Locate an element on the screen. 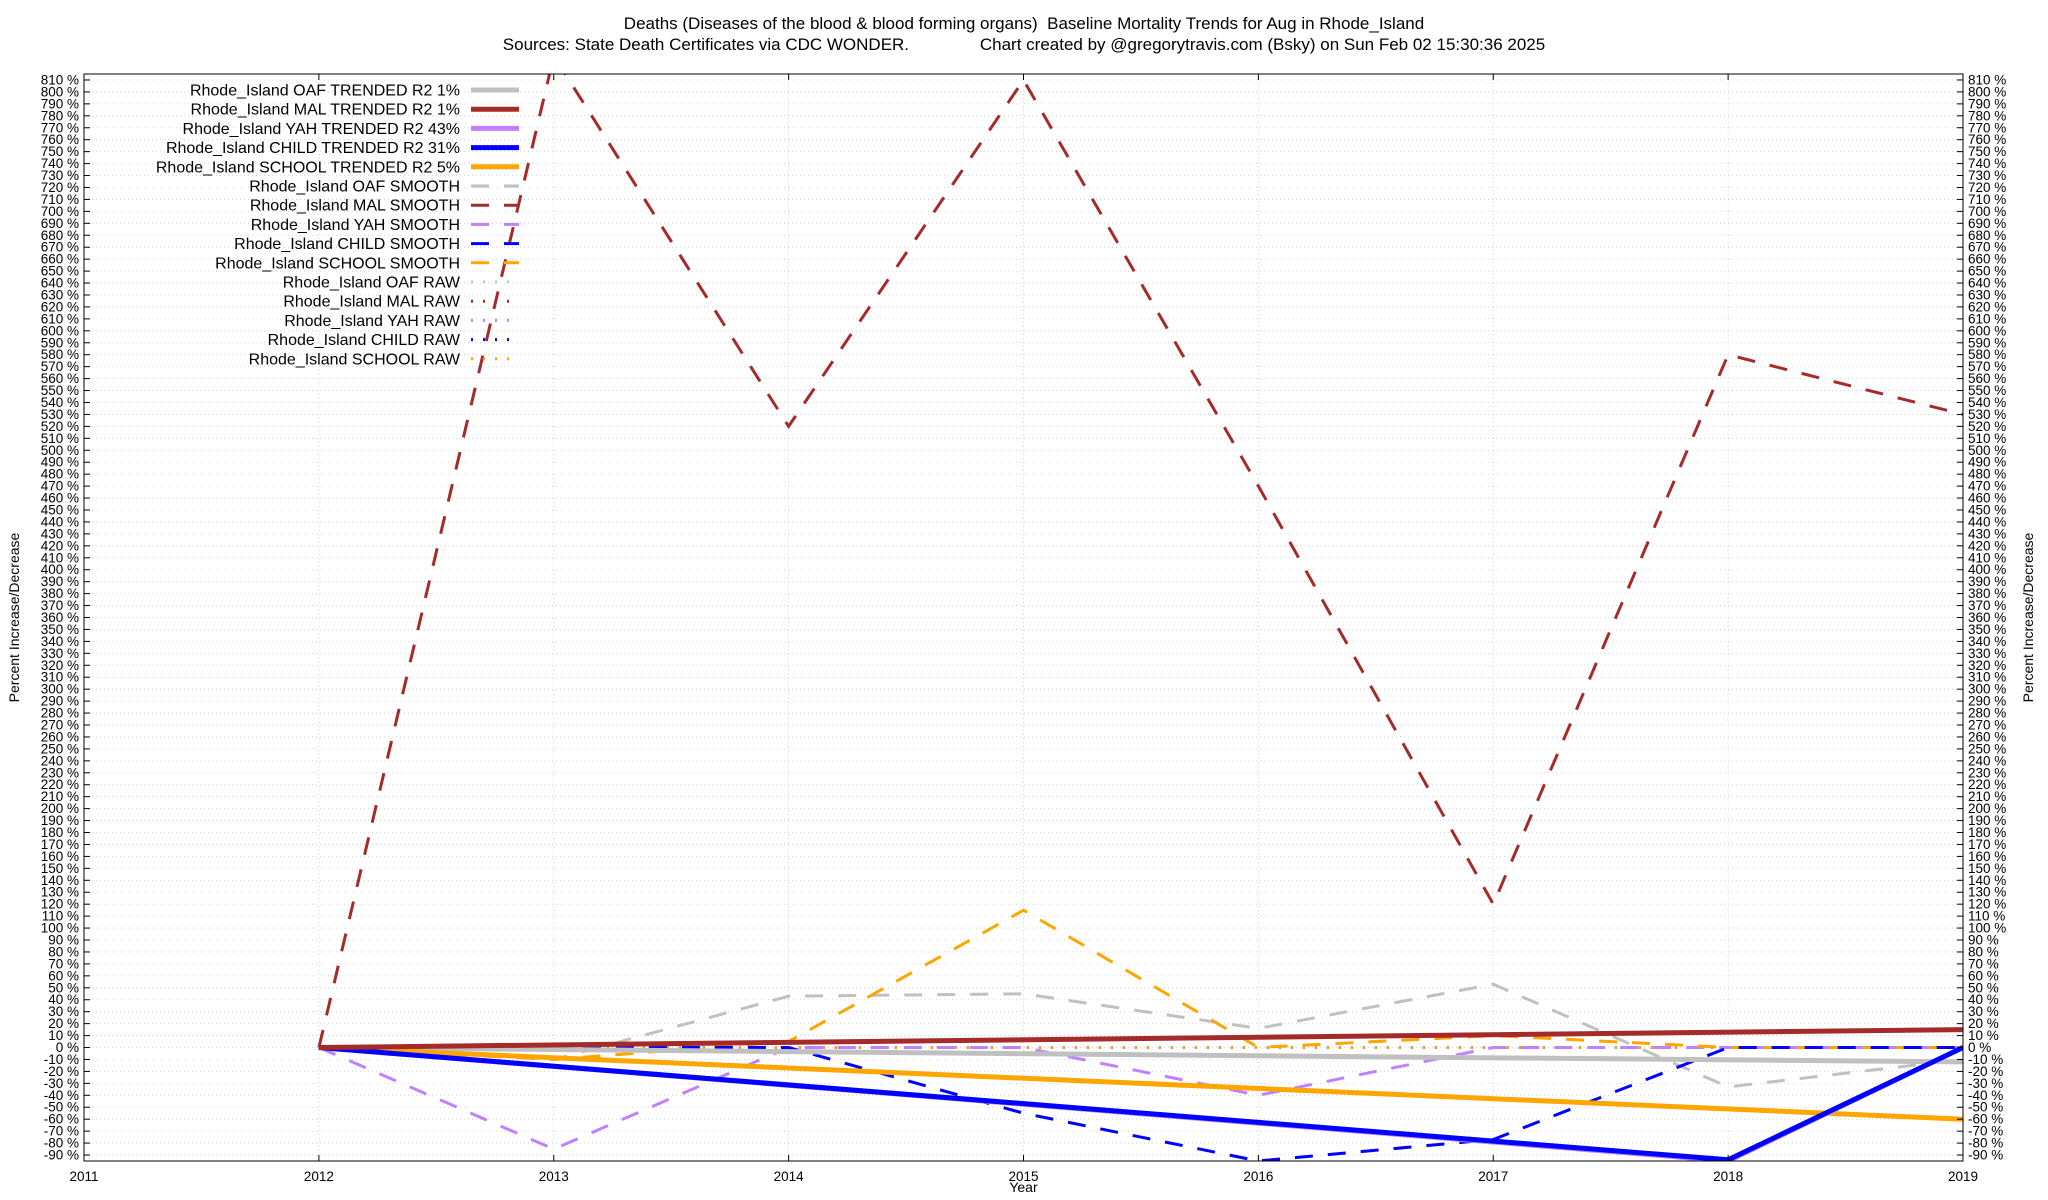 This screenshot has height=1200, width=2048. y-tick-label: 400 % is located at coordinates (60, 569).